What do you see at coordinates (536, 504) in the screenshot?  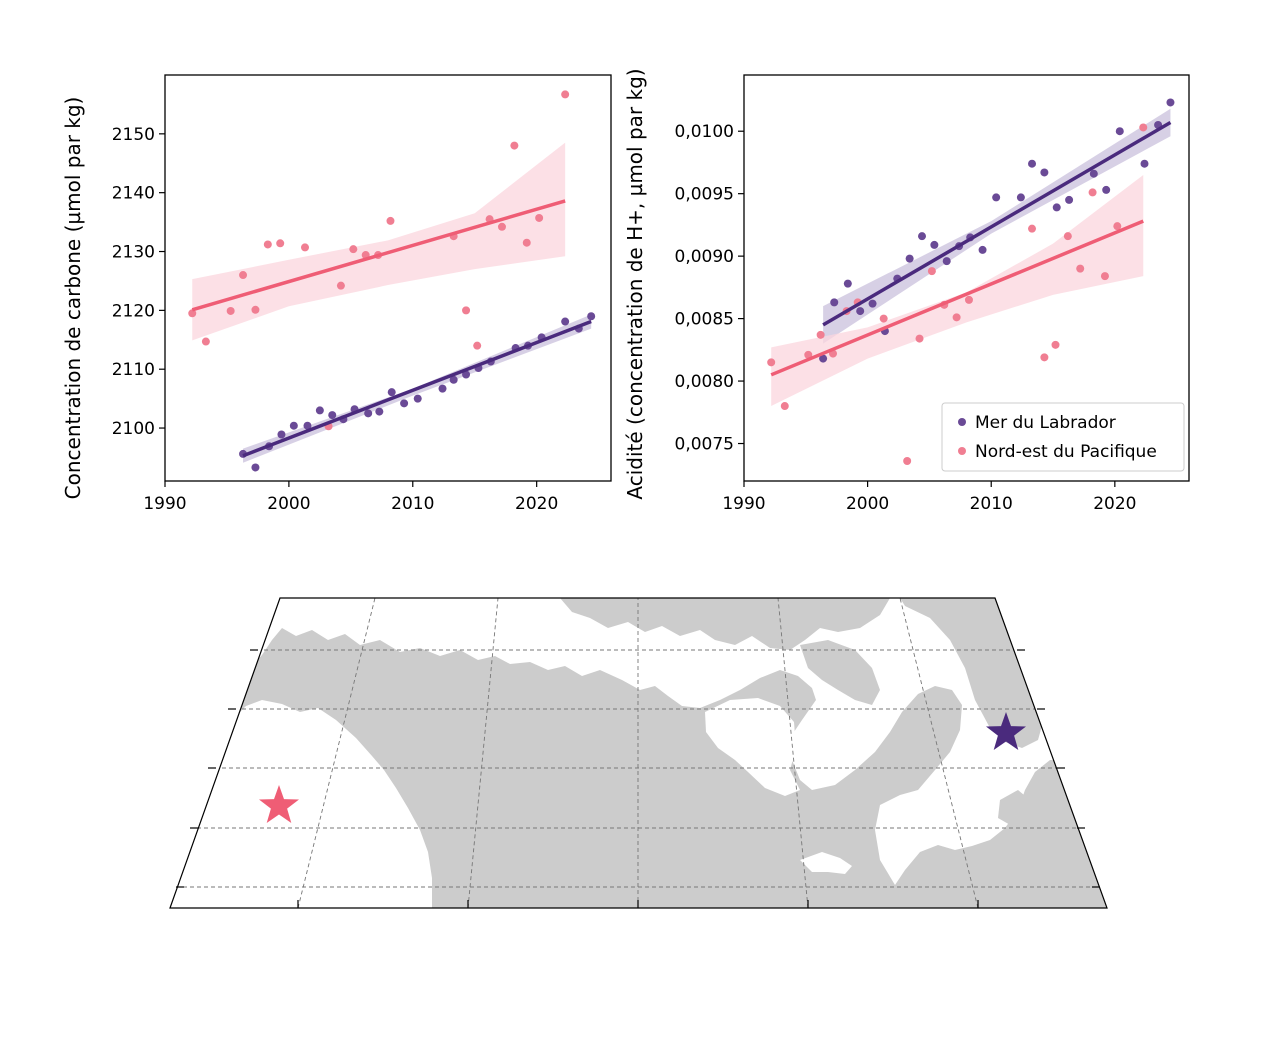 I see `x-tick-label: 2020` at bounding box center [536, 504].